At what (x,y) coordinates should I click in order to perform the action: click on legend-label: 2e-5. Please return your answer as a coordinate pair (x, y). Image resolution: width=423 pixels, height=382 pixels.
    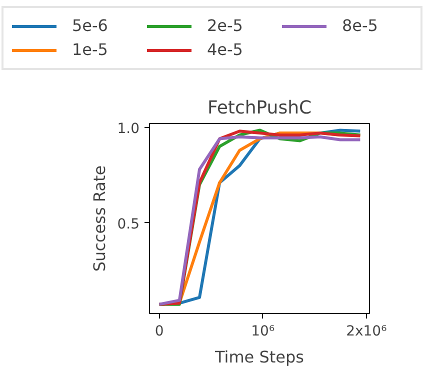
    Looking at the image, I should click on (225, 25).